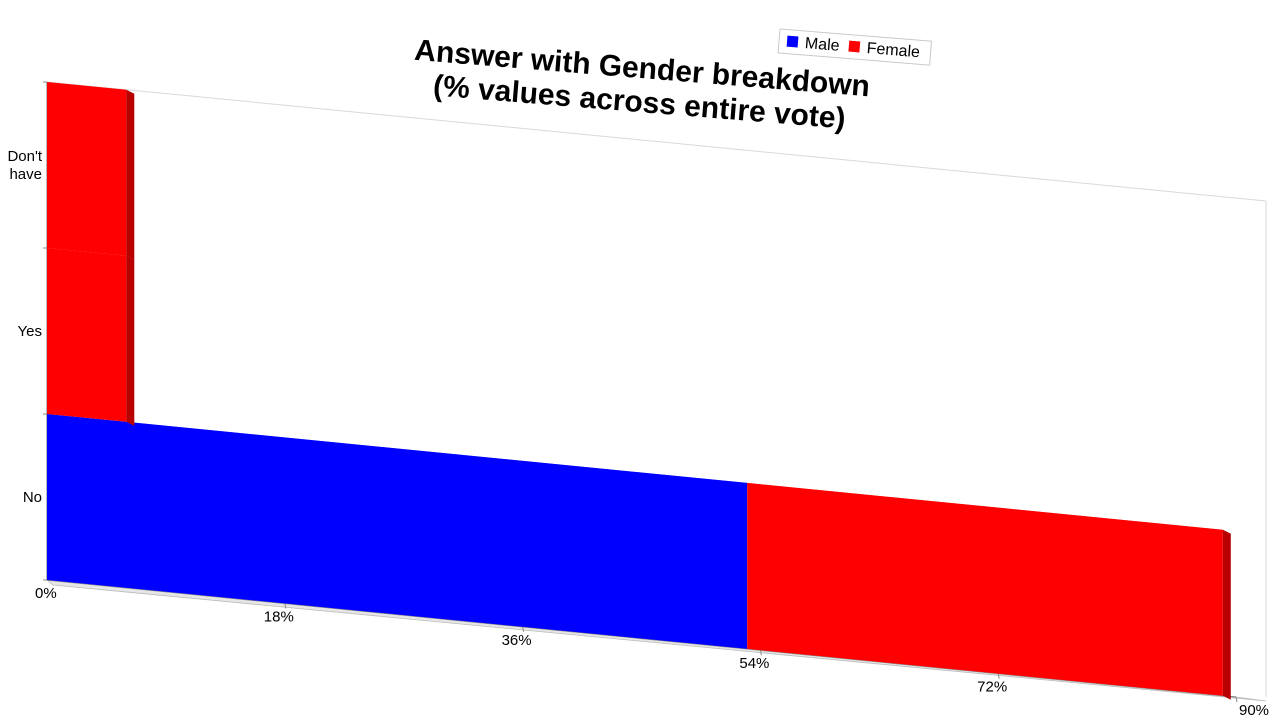  What do you see at coordinates (754, 663) in the screenshot?
I see `x-tick-label: 54%` at bounding box center [754, 663].